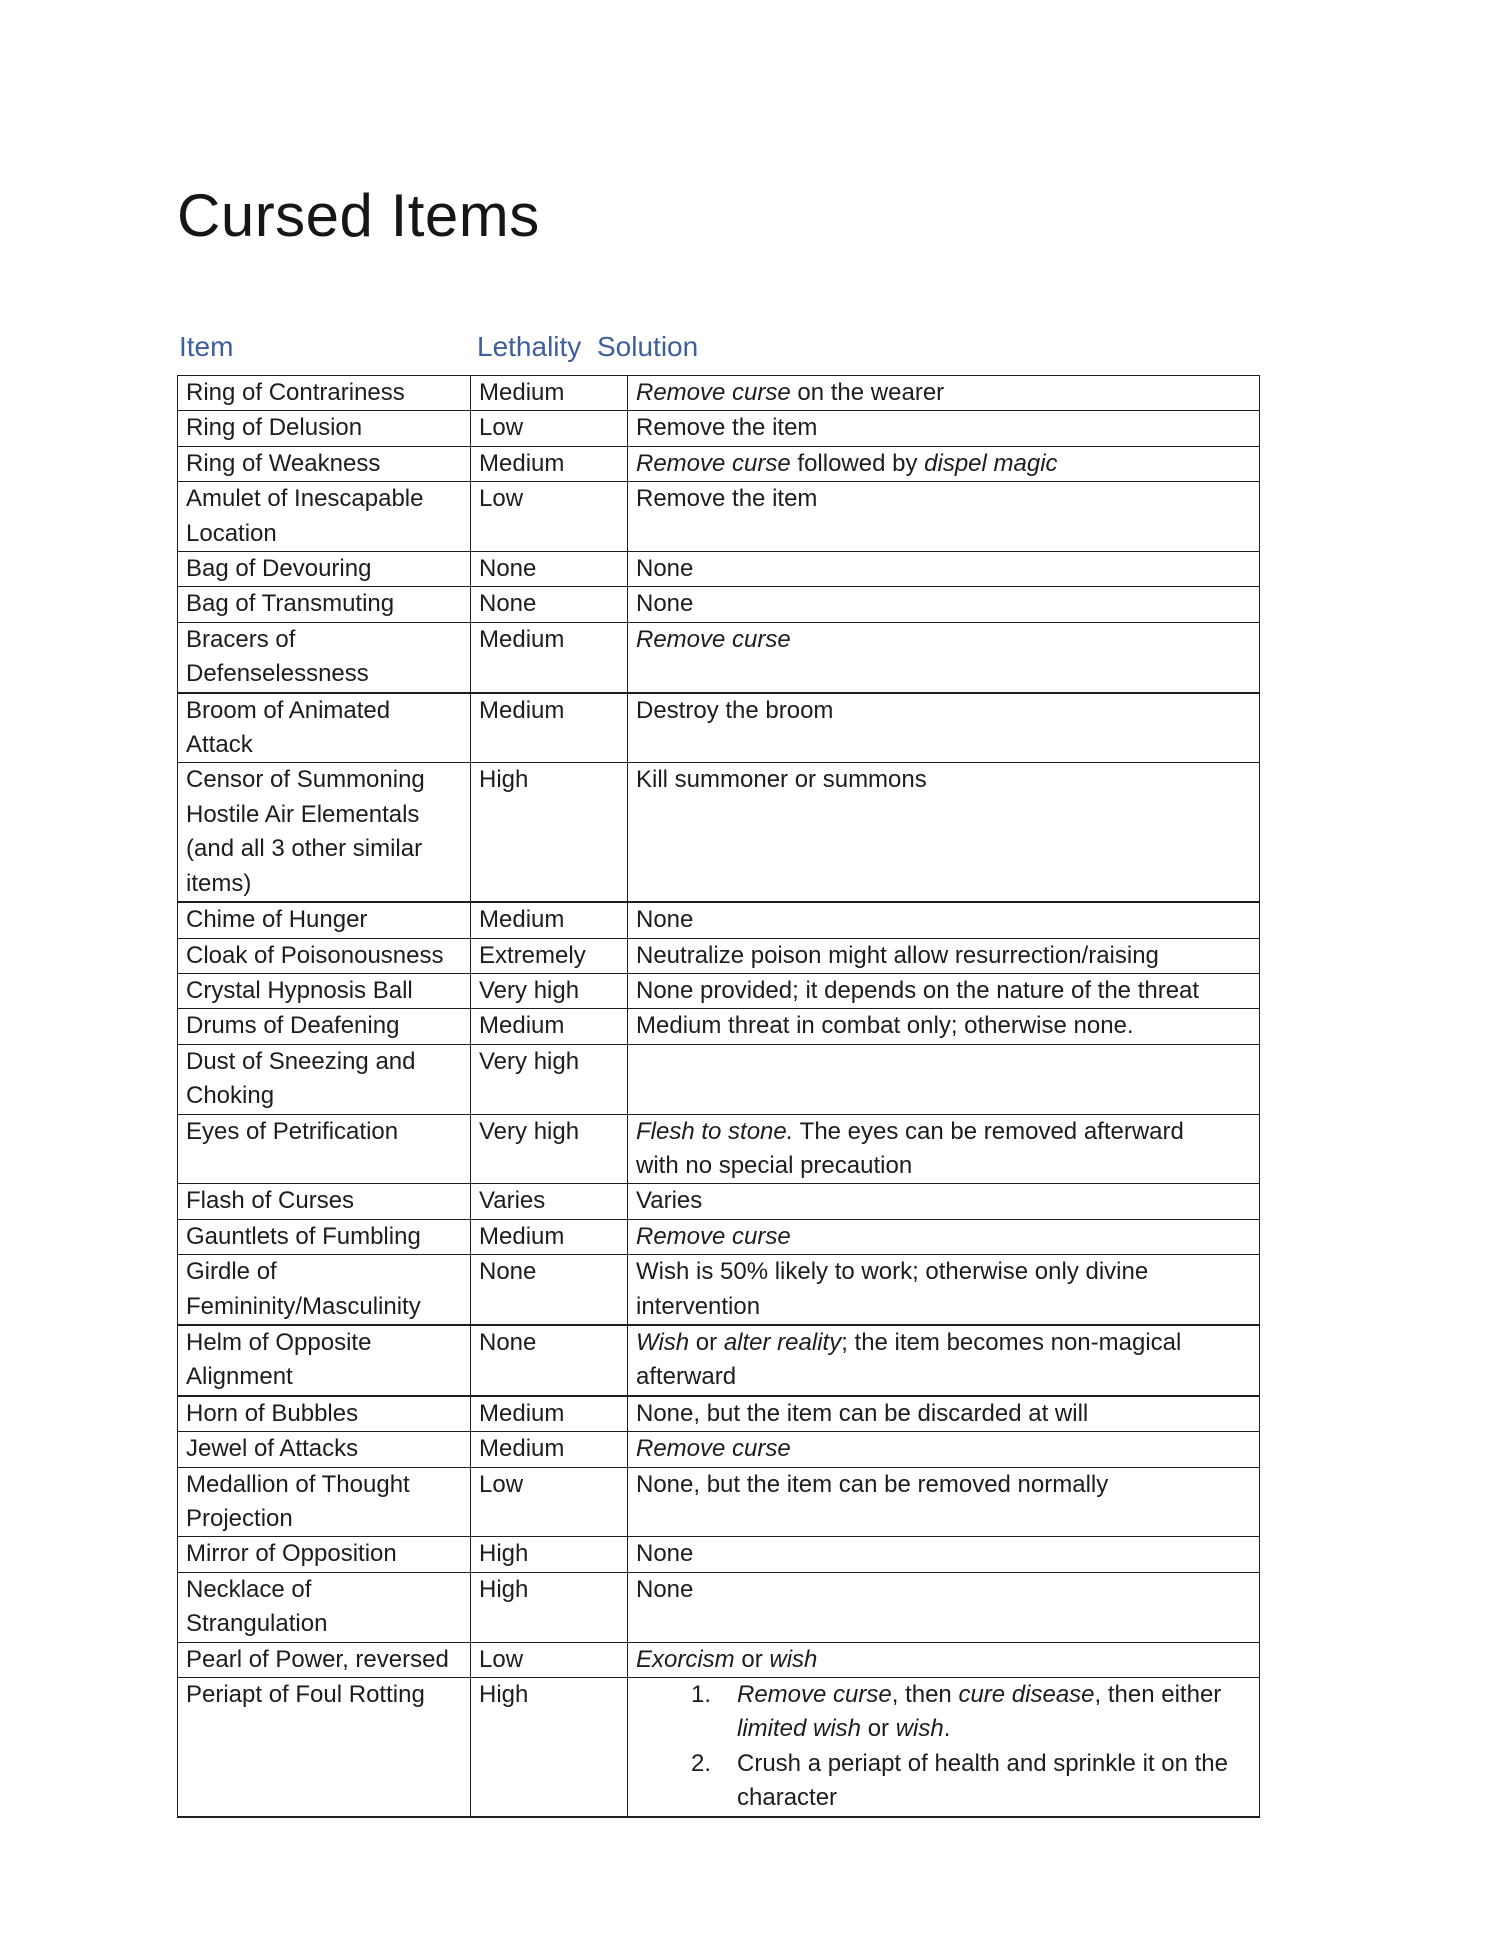 This screenshot has width=1500, height=1942. Describe the element at coordinates (324, 1149) in the screenshot. I see `item-cell: Eyes of Petrification` at that location.